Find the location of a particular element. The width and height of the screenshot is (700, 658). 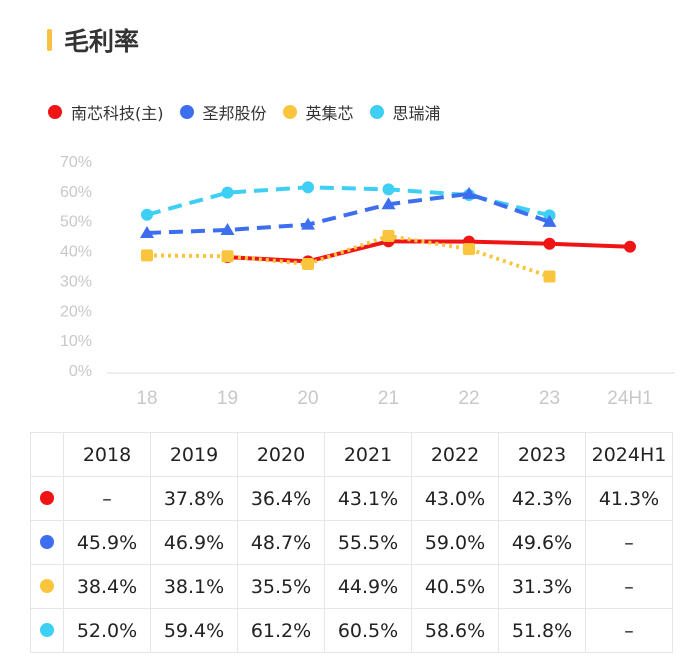

legend-label: 英集芯 is located at coordinates (329, 113).